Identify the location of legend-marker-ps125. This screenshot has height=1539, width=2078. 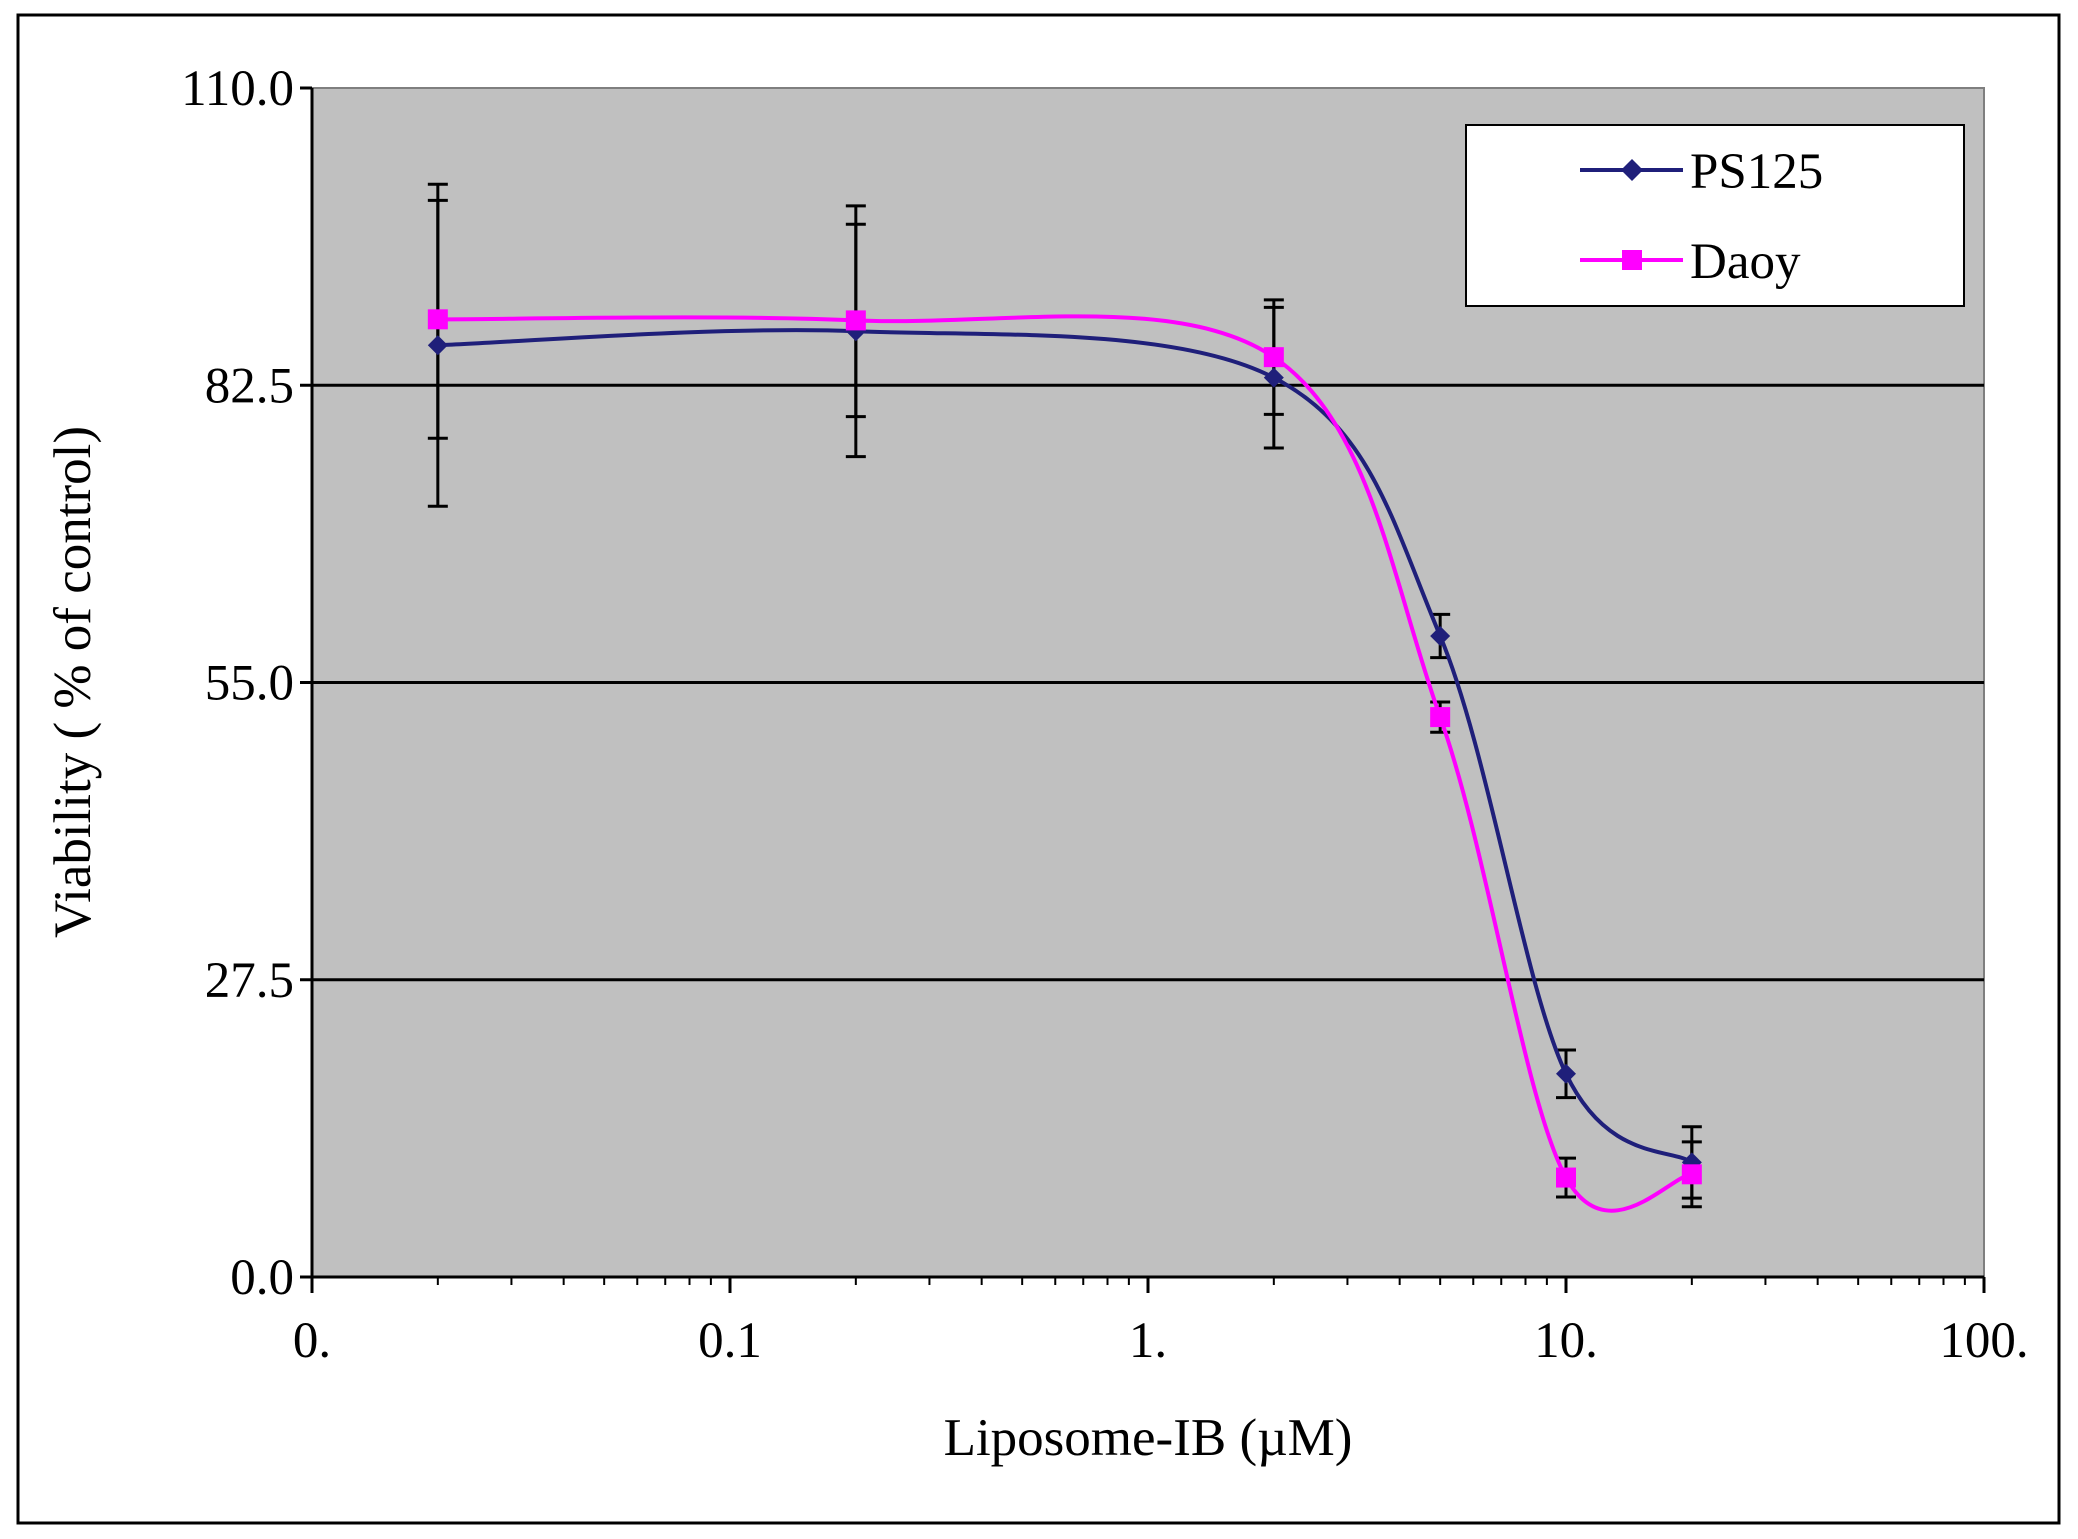
(1632, 170).